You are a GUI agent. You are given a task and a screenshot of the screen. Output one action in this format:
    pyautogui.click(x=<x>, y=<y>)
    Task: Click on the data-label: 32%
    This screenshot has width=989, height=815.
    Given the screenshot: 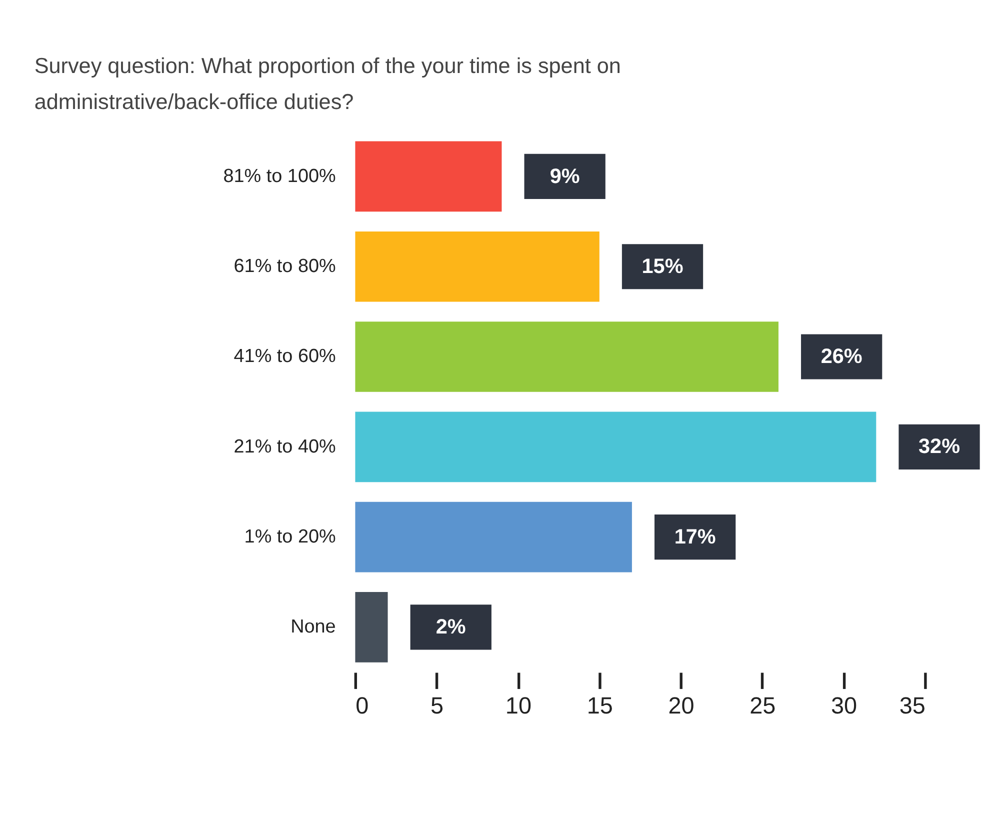 What is the action you would take?
    pyautogui.click(x=939, y=446)
    